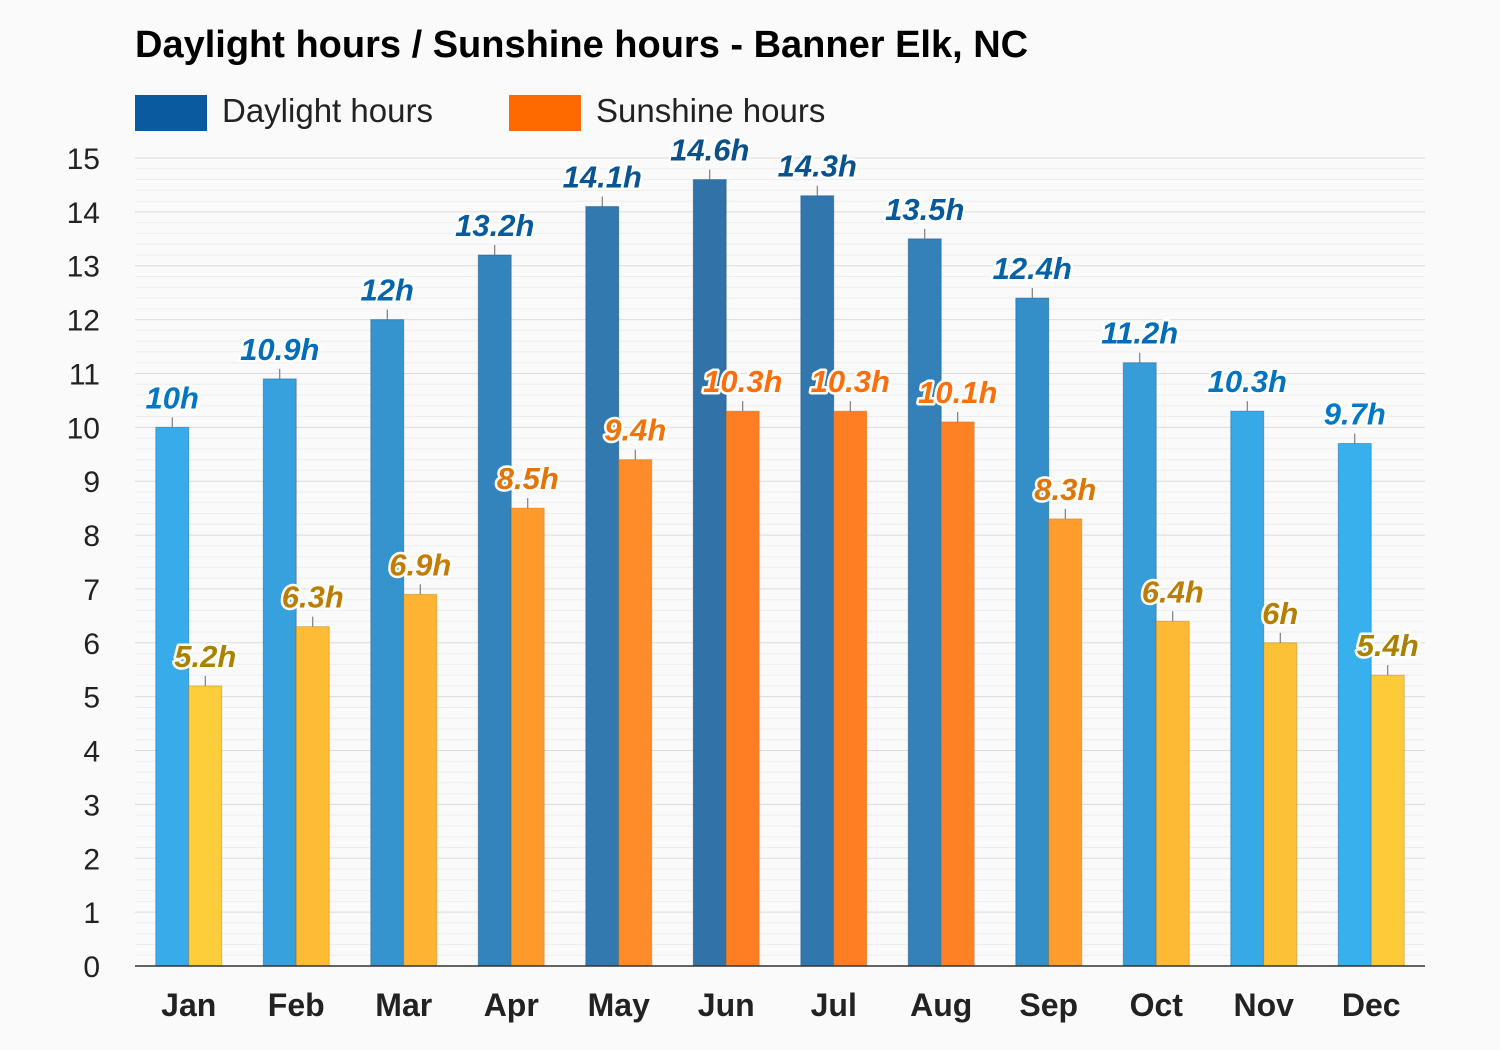 This screenshot has height=1050, width=1500. I want to click on data-label-sunshine: 5.2h, so click(205, 656).